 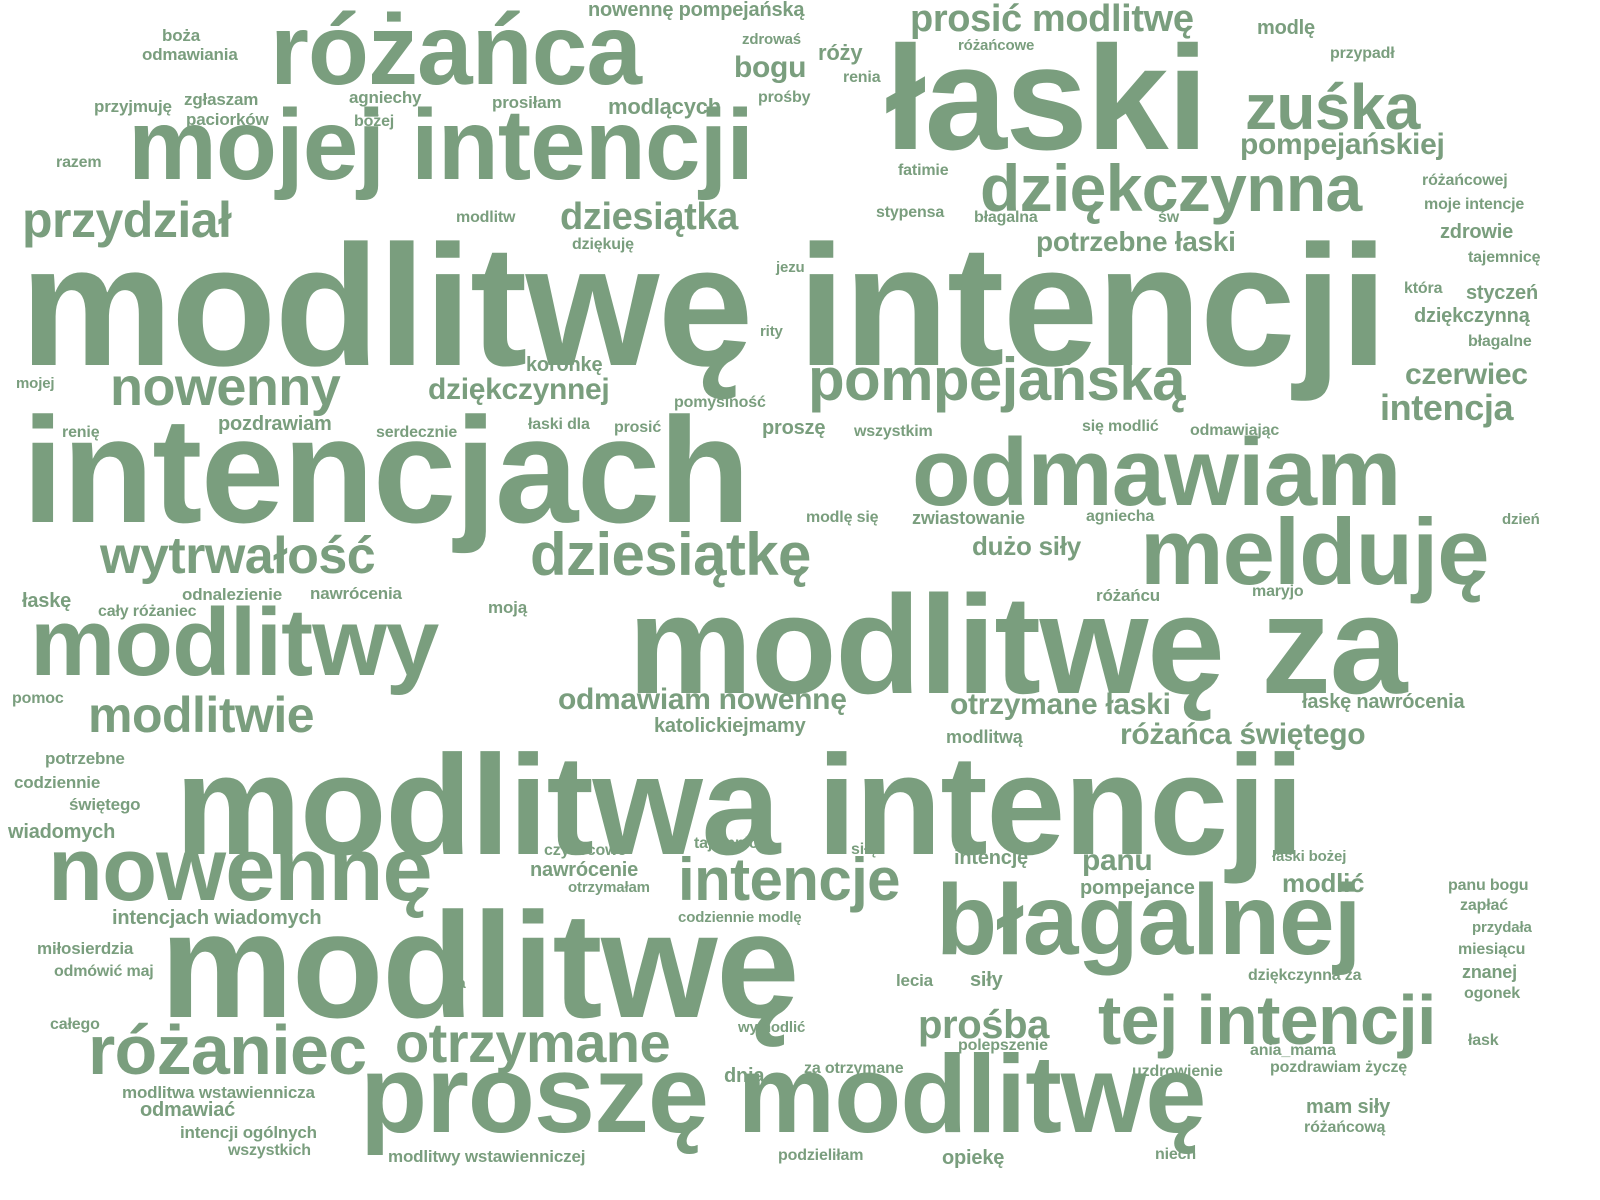 I want to click on word-lask: łask, so click(x=1483, y=1040).